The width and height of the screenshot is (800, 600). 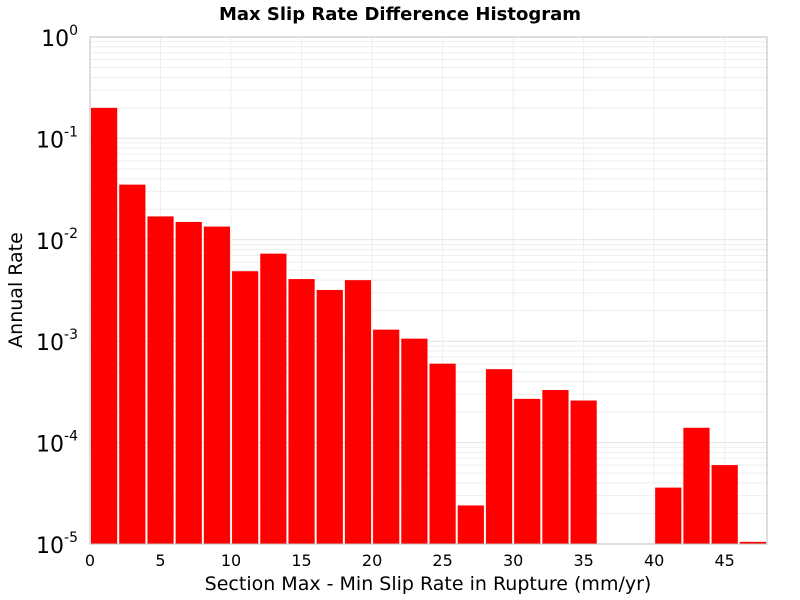 I want to click on y-tick-label: 10⁻³, so click(x=57, y=341).